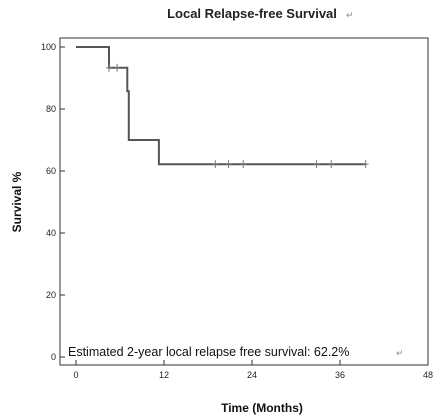 Image resolution: width=440 pixels, height=419 pixels. I want to click on x-tick-label: 48, so click(428, 375).